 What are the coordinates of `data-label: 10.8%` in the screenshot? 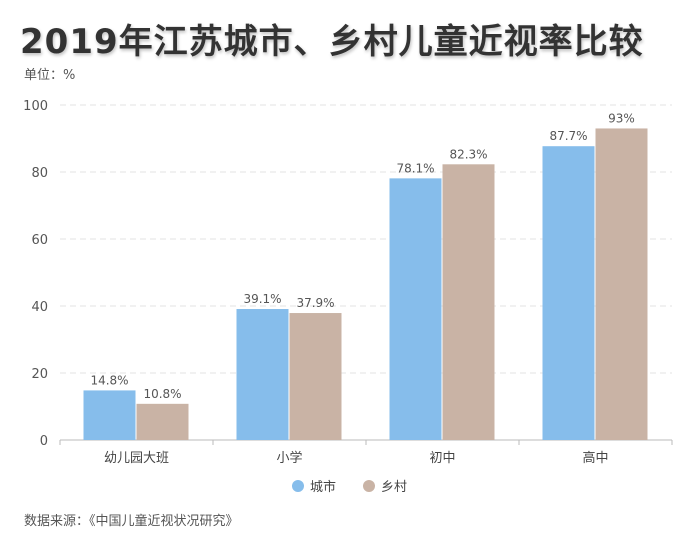 It's located at (162, 394).